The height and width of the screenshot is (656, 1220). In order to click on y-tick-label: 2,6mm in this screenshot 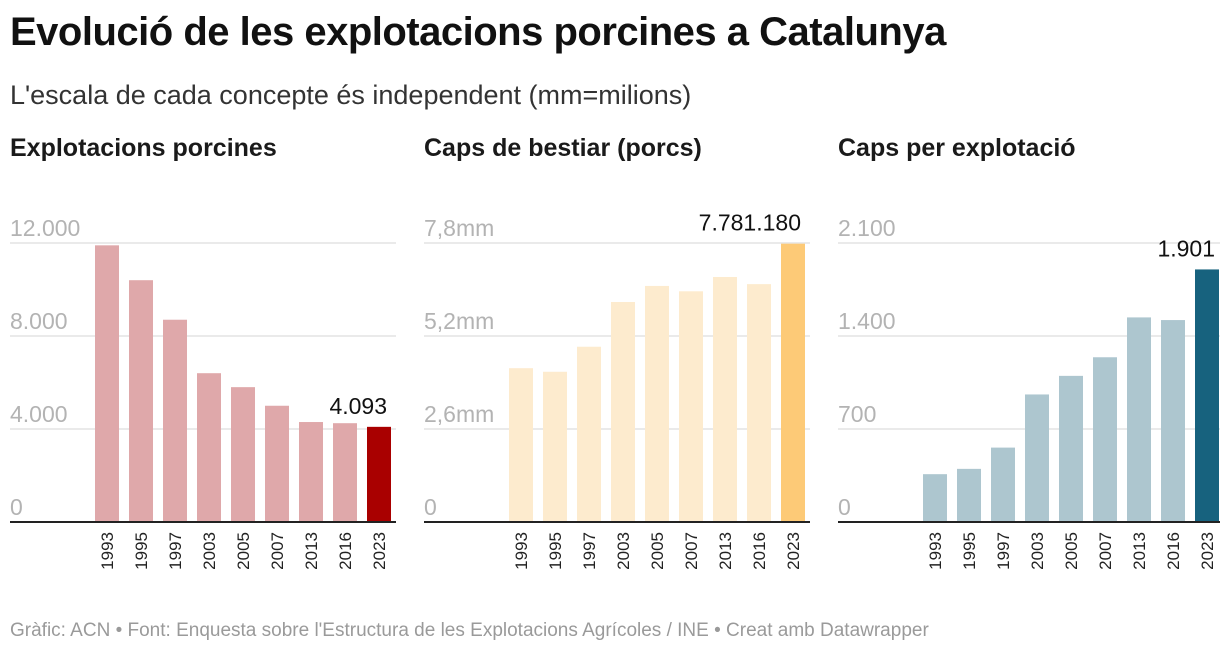, I will do `click(459, 414)`.